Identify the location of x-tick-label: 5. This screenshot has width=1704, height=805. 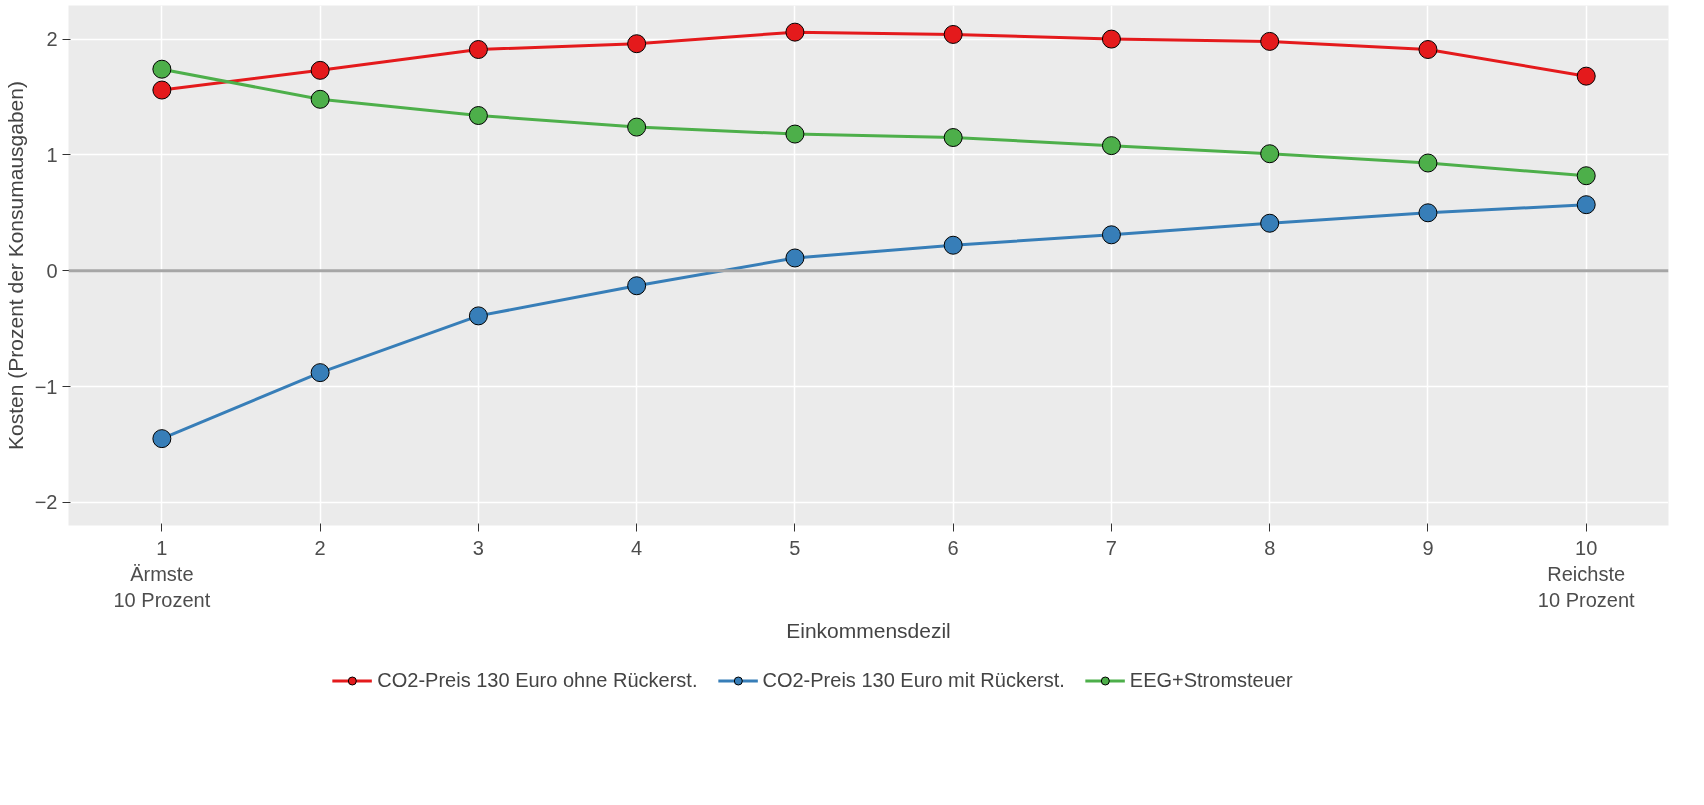
(795, 547).